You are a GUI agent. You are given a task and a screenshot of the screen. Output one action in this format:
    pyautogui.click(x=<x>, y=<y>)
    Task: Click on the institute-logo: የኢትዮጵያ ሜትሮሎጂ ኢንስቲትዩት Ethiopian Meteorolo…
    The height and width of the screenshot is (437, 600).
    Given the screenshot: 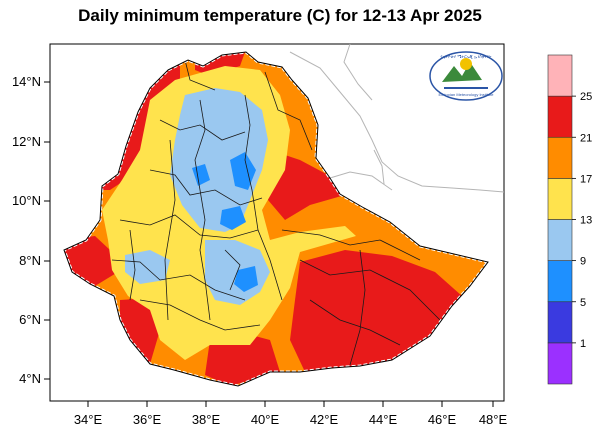 What is the action you would take?
    pyautogui.click(x=466, y=76)
    